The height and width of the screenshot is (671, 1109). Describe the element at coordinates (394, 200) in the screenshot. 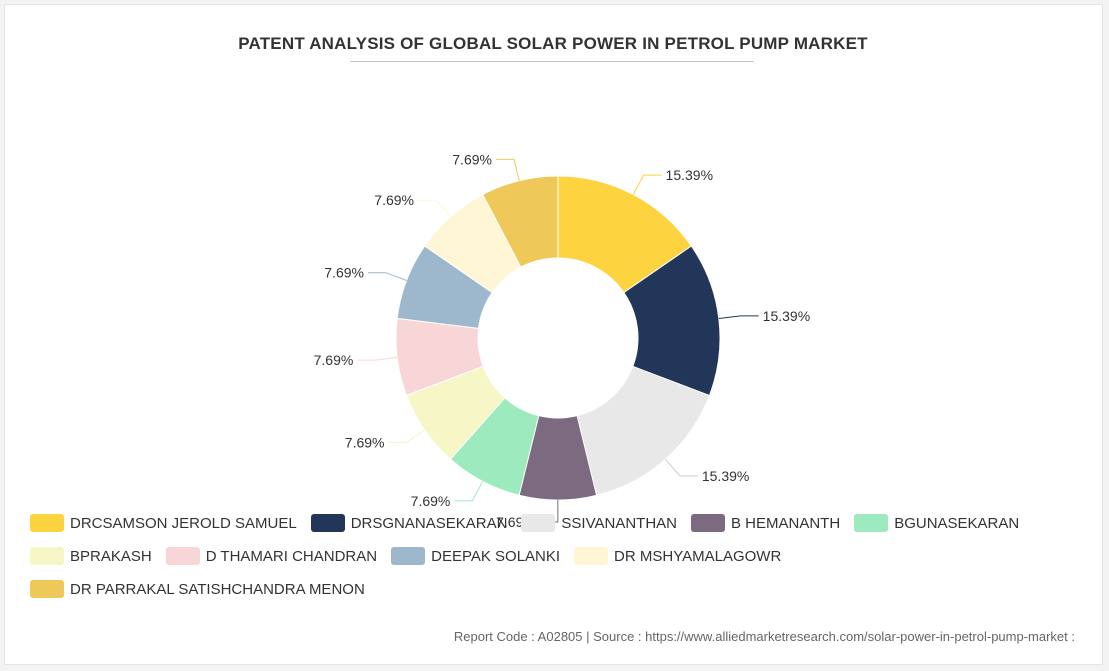

I see `data-label-dr-mshyamalagowr: 7.69%` at that location.